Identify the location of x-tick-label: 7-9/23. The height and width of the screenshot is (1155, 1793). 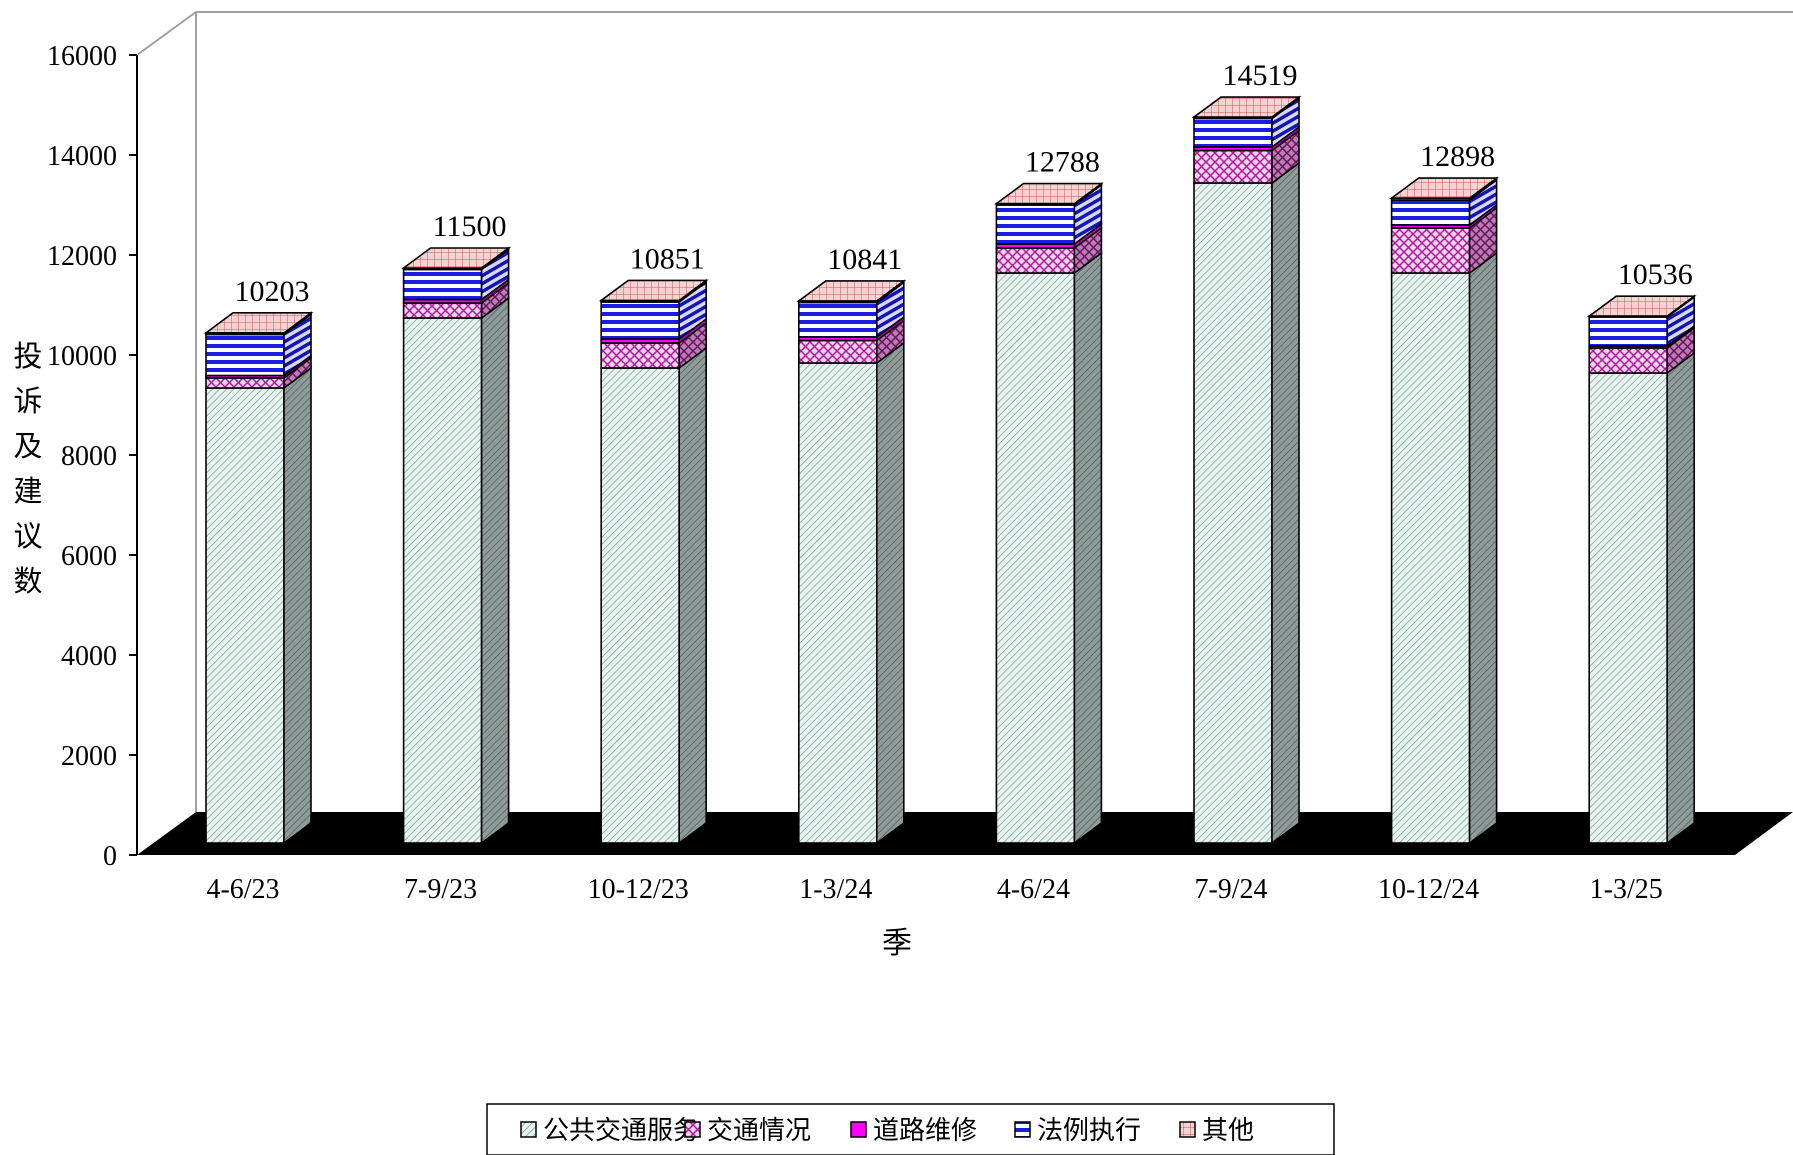
(440, 889).